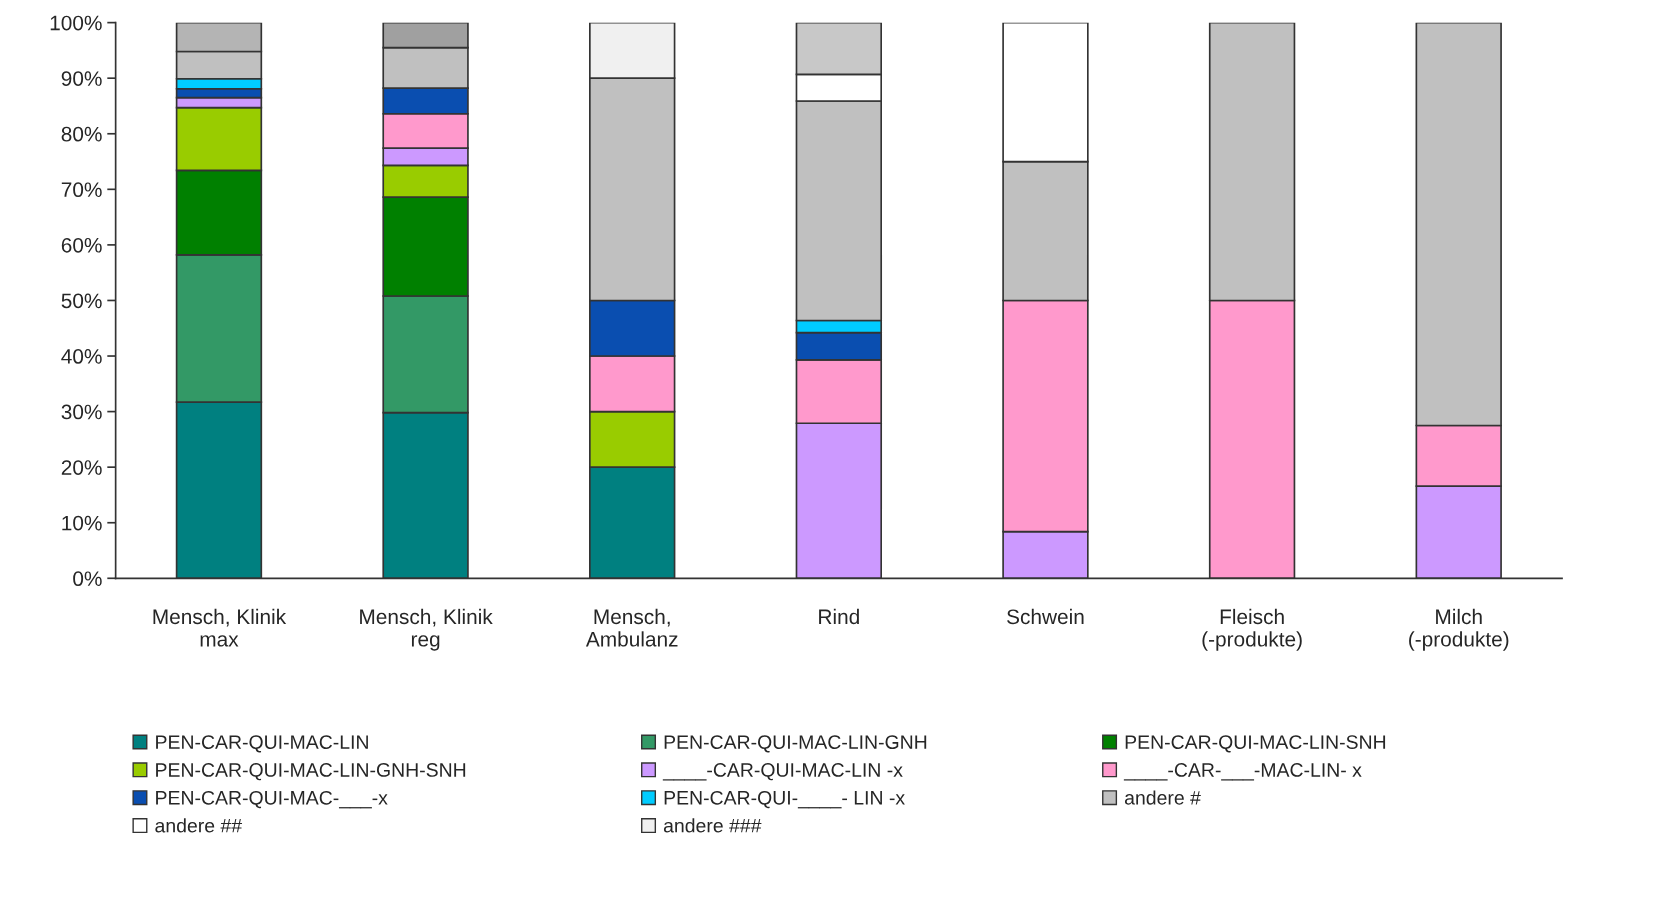  I want to click on legend-label: ____-CAR-___-MAC-LIN- x, so click(1242, 772).